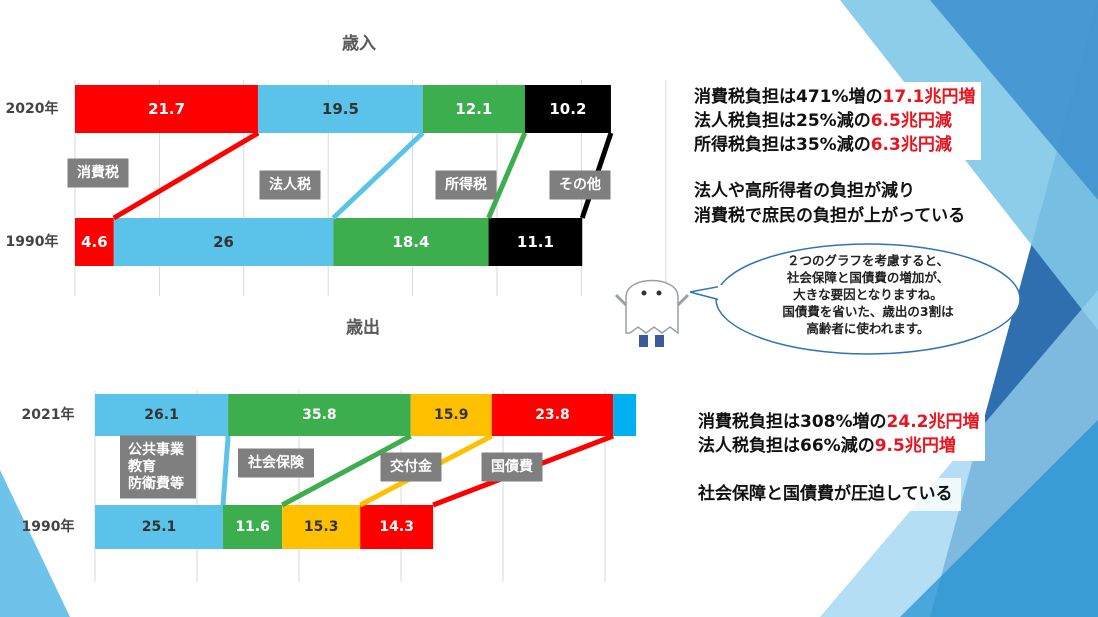 This screenshot has height=617, width=1098. I want to click on revenue-note-1: 消費税負担は471%増の17.1兆円増, so click(835, 97).